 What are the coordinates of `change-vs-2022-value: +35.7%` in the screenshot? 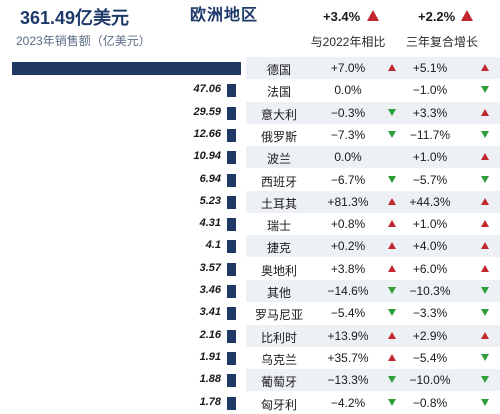 It's located at (348, 357).